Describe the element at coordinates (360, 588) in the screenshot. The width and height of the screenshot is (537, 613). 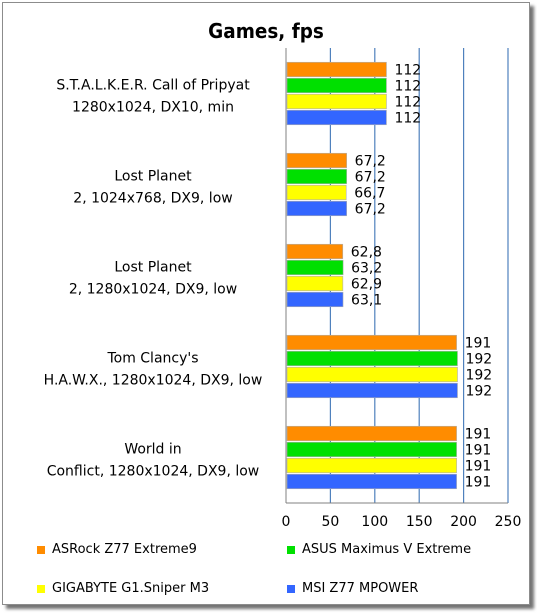
I see `legend-label: MSI Z77 MPOWER` at that location.